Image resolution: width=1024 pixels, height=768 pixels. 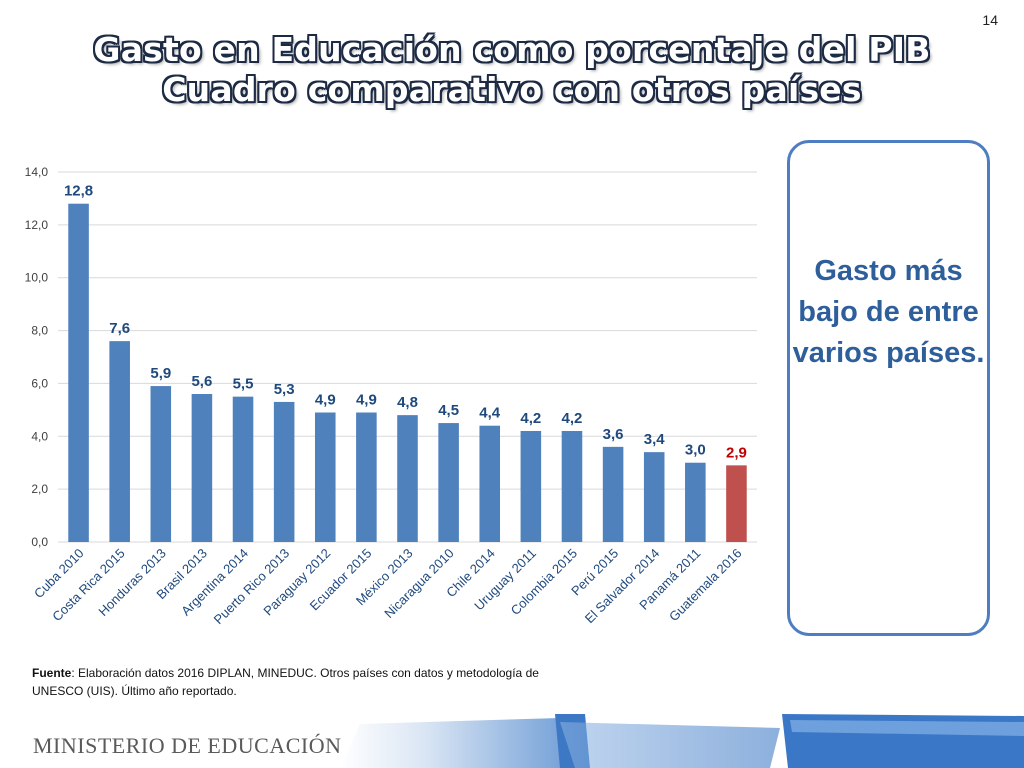 What do you see at coordinates (243, 384) in the screenshot?
I see `data-label: 5,5` at bounding box center [243, 384].